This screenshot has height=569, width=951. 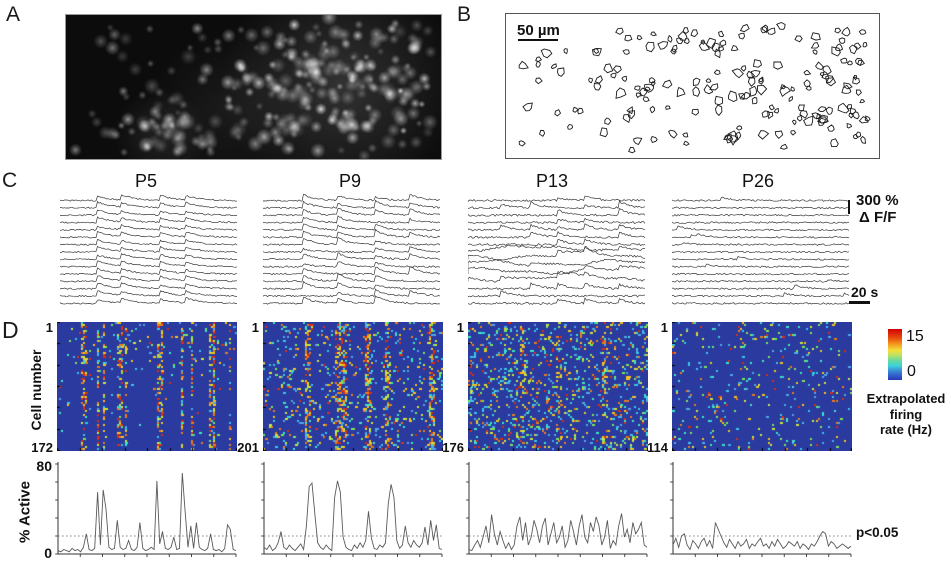 I want to click on heatmap-last-cell-label-p9: 201, so click(x=248, y=447).